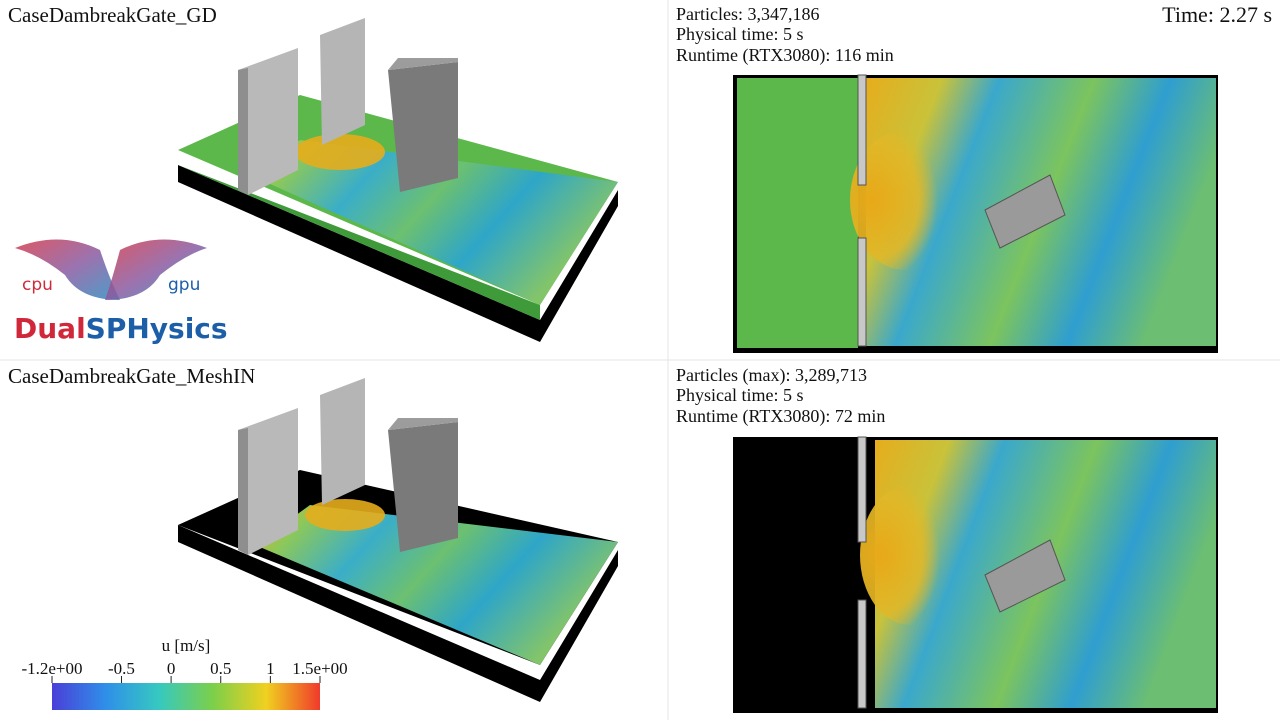  Describe the element at coordinates (51, 668) in the screenshot. I see `colorbar-tick-label: -1.2e+00` at that location.